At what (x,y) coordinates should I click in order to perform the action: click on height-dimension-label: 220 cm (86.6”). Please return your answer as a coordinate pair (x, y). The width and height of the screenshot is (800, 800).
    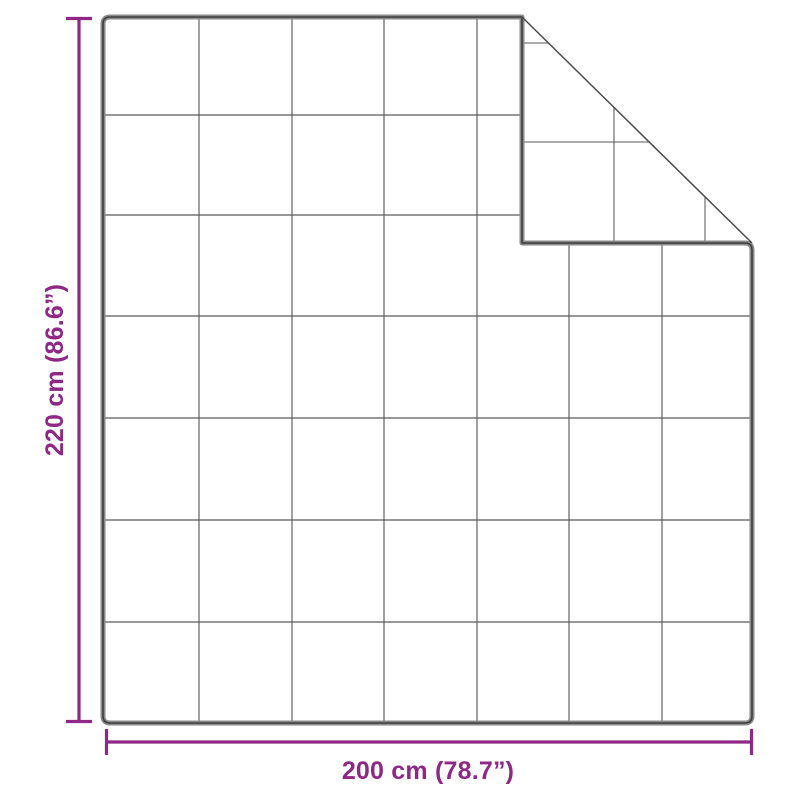
    Looking at the image, I should click on (55, 370).